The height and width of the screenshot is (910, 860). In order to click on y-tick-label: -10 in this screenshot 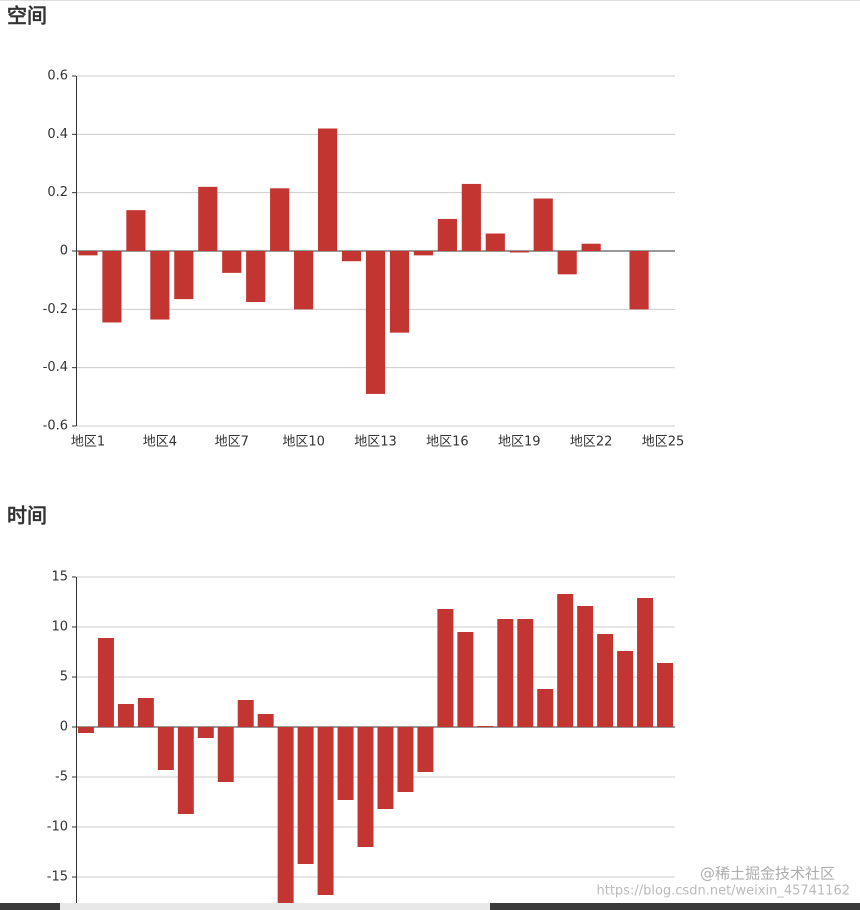, I will do `click(57, 827)`.